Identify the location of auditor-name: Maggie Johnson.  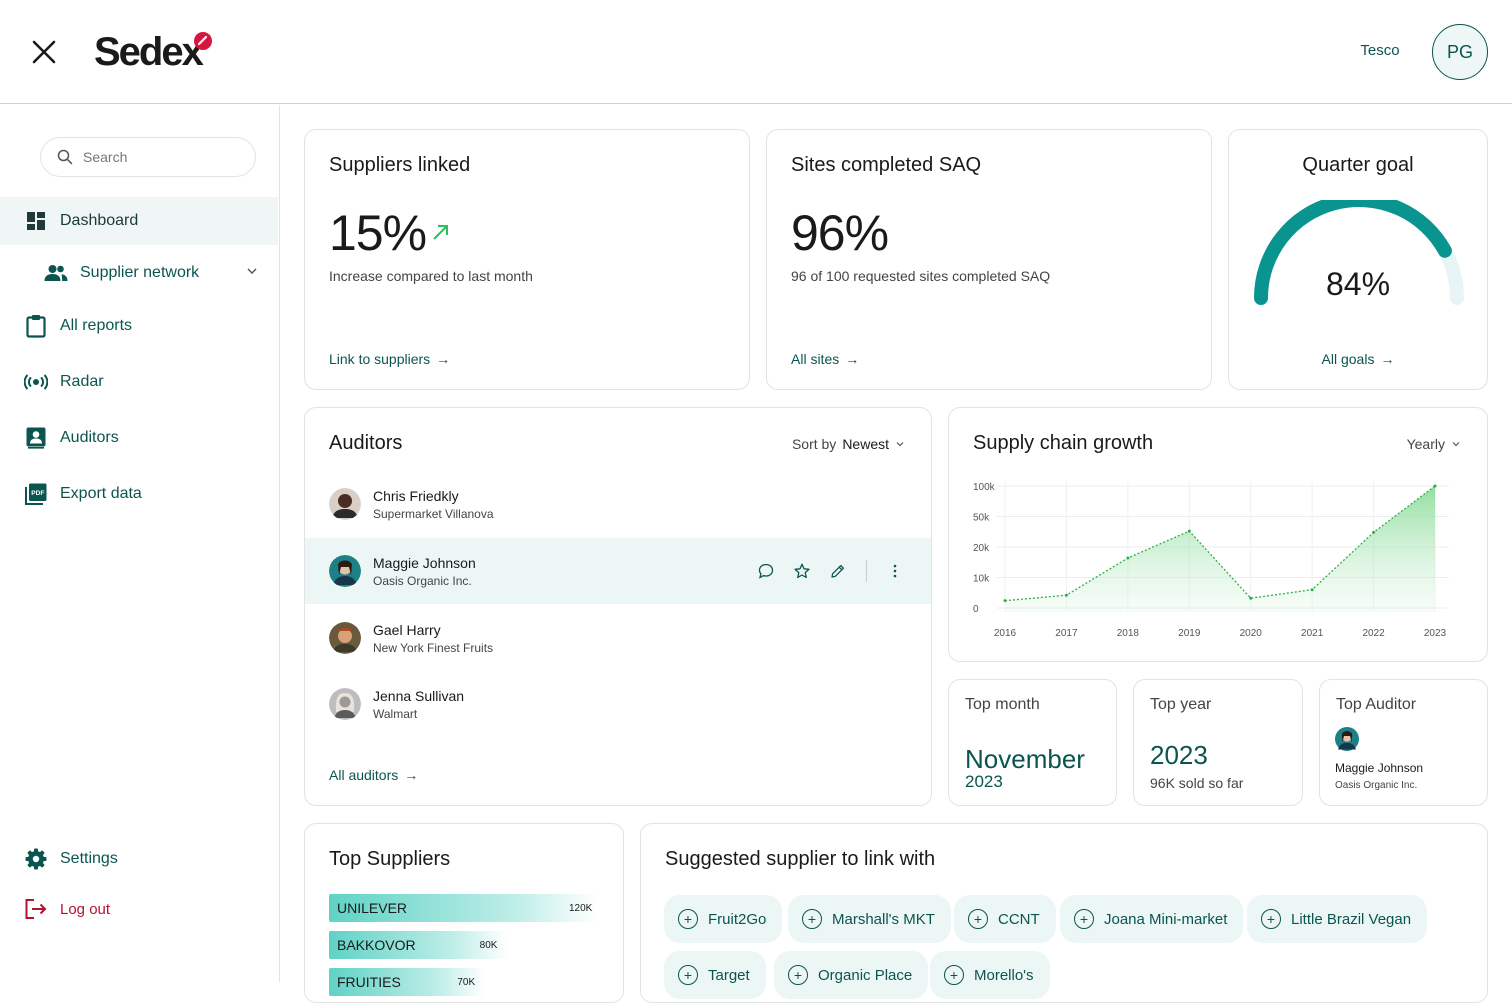
(424, 562).